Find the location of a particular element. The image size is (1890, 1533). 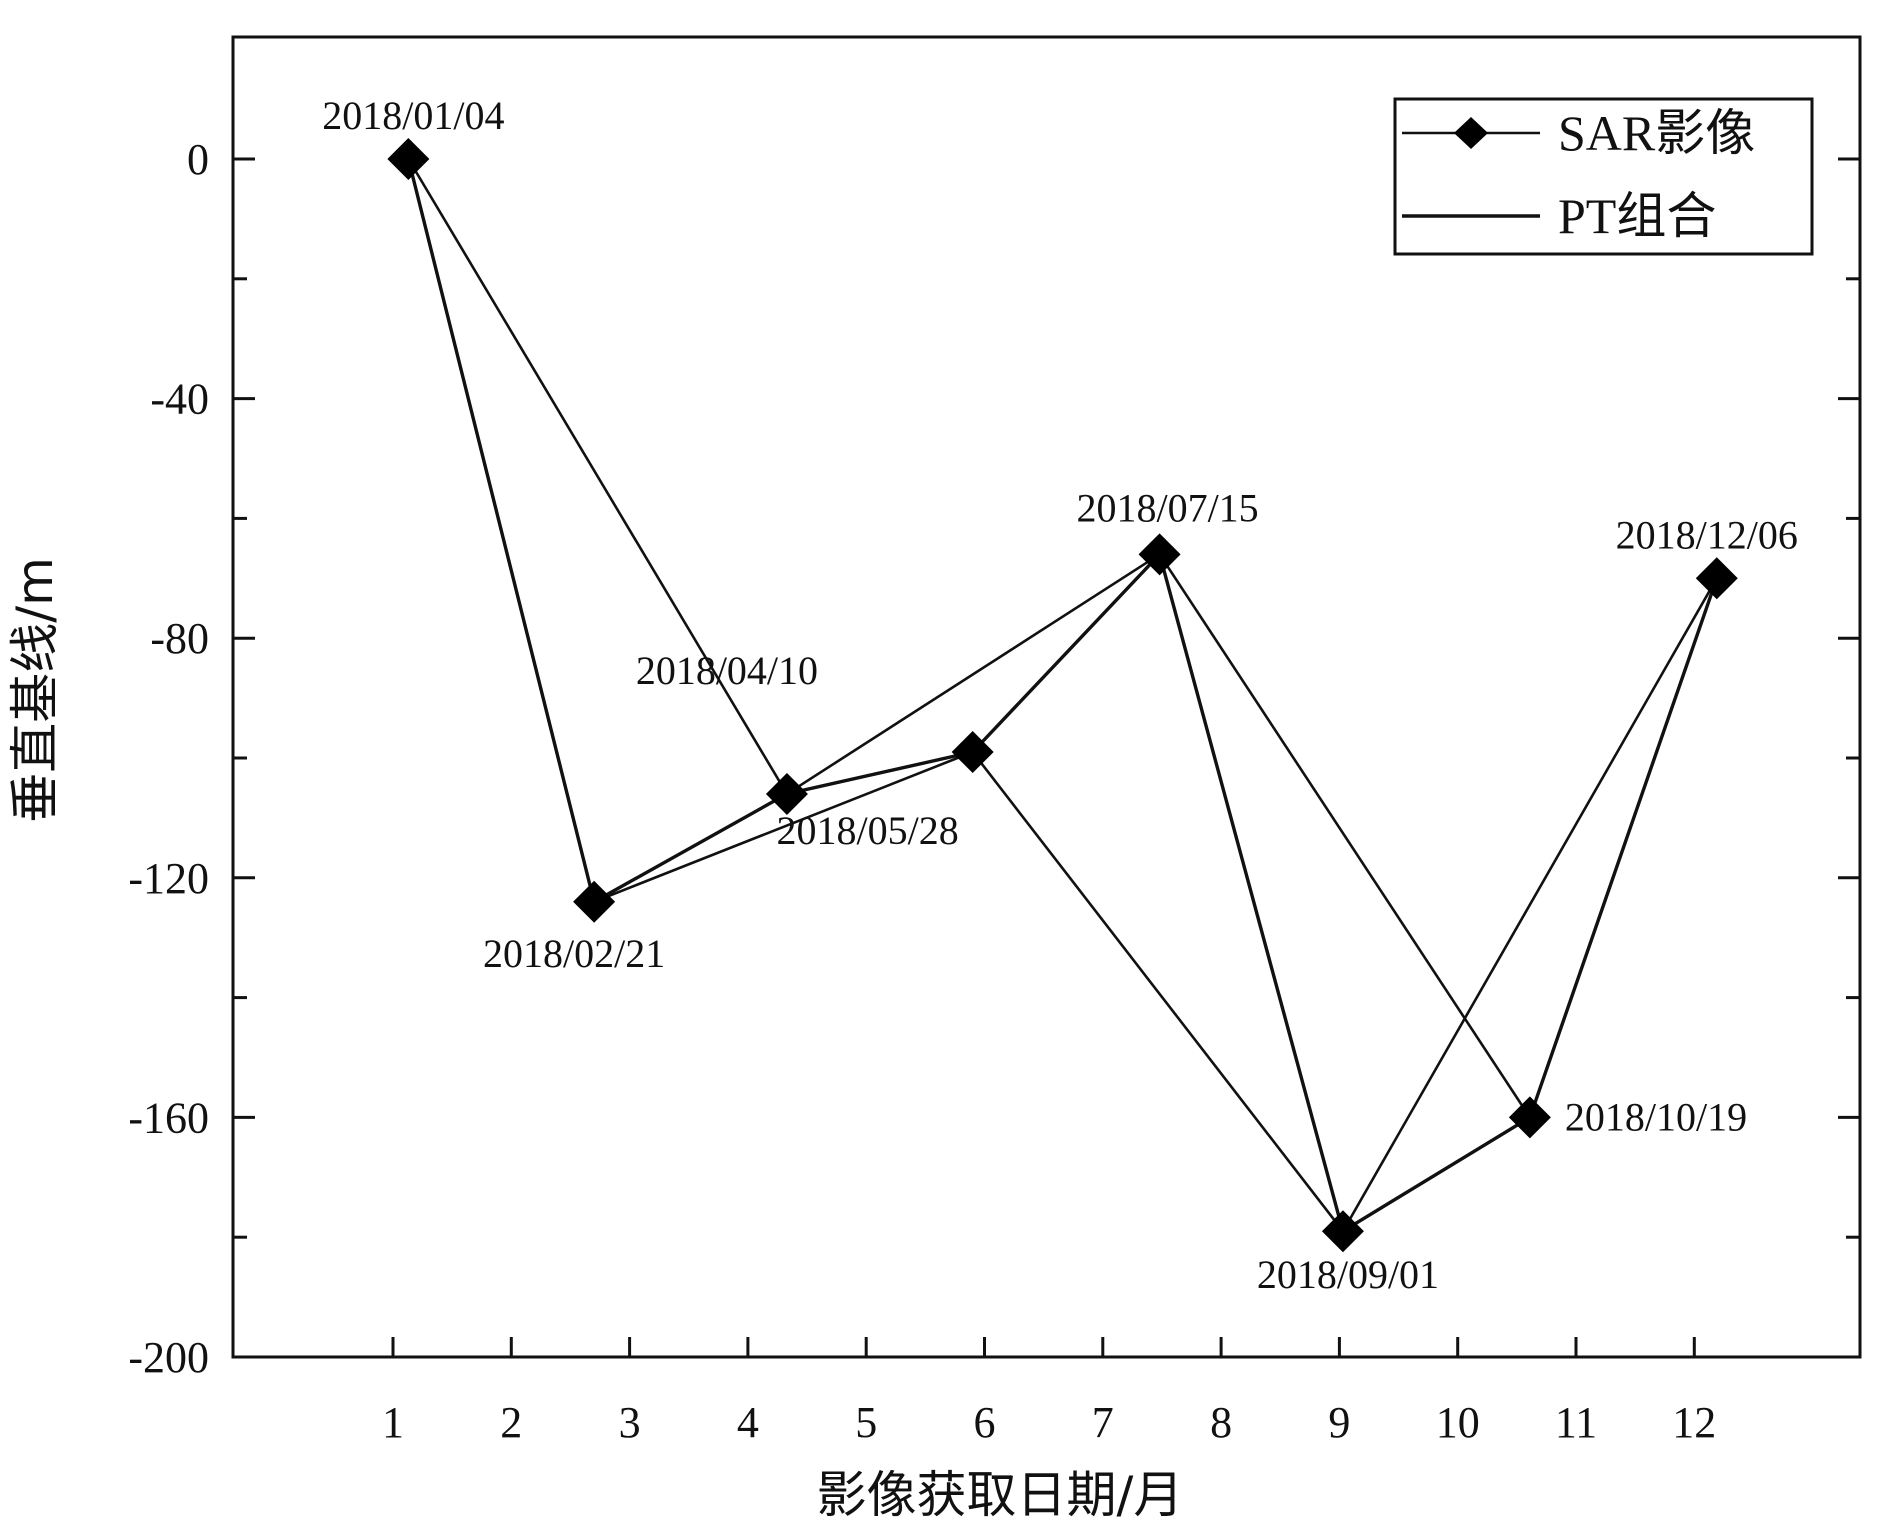

date-label-7: 2018/12/06 is located at coordinates (1707, 534).